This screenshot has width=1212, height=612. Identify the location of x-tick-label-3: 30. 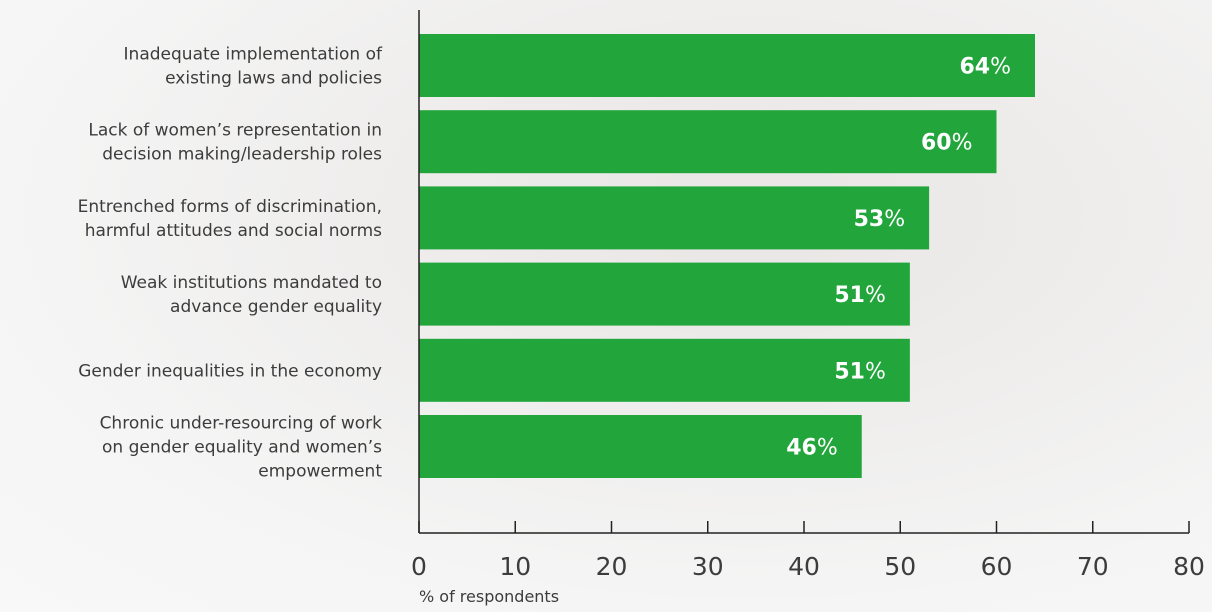
(708, 566).